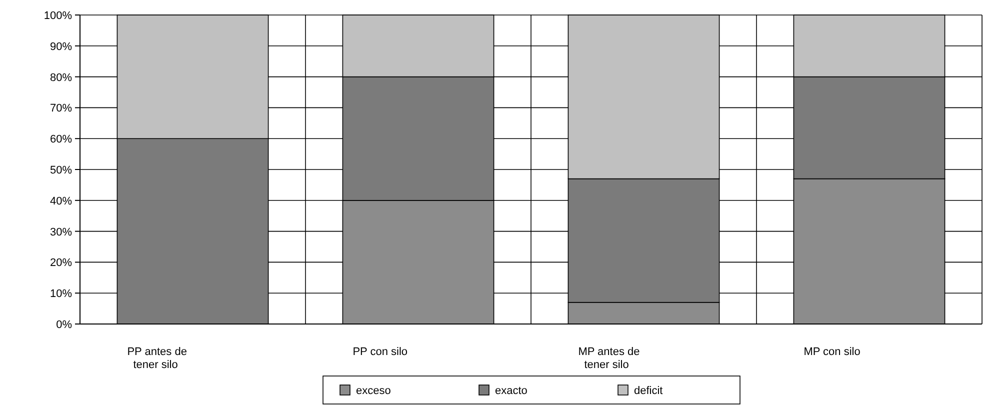 This screenshot has width=983, height=418. Describe the element at coordinates (61, 263) in the screenshot. I see `y-tick-label: 20%` at that location.